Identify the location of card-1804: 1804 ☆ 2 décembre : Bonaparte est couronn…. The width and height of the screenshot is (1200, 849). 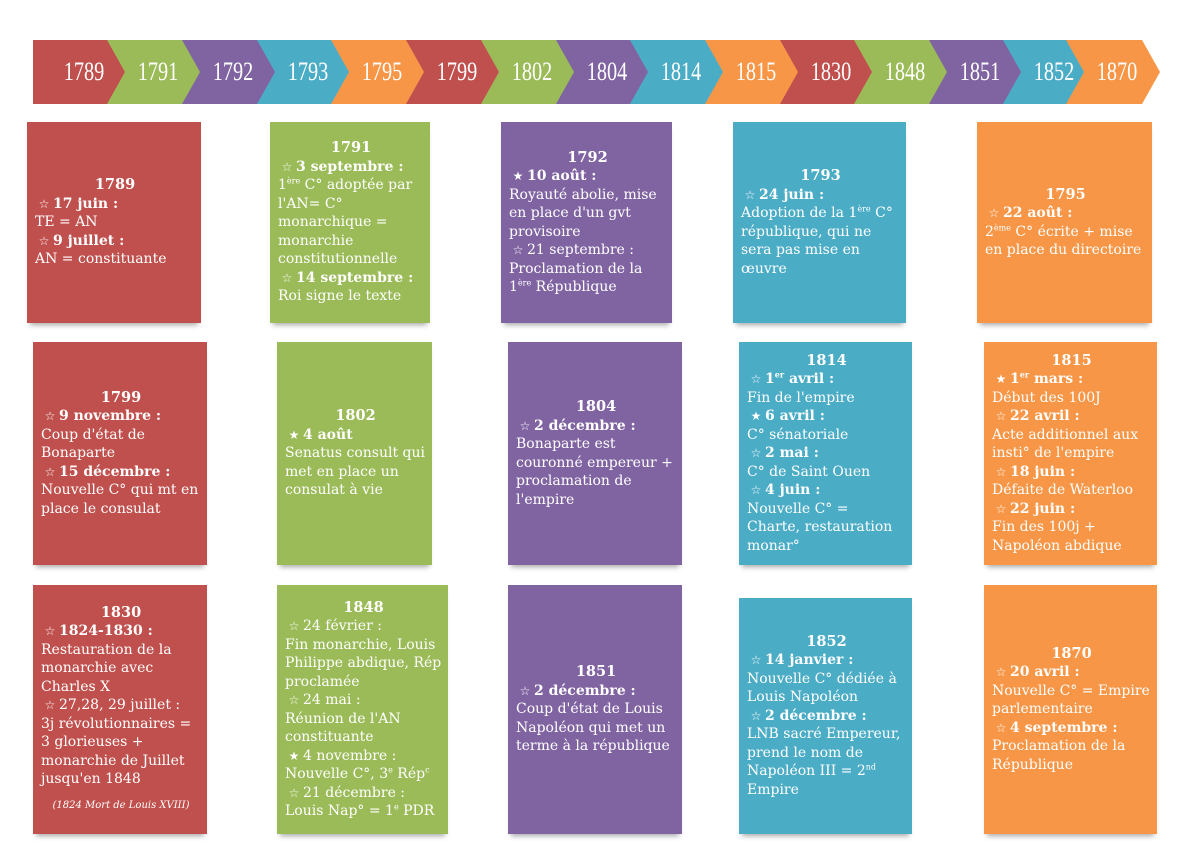
(595, 453).